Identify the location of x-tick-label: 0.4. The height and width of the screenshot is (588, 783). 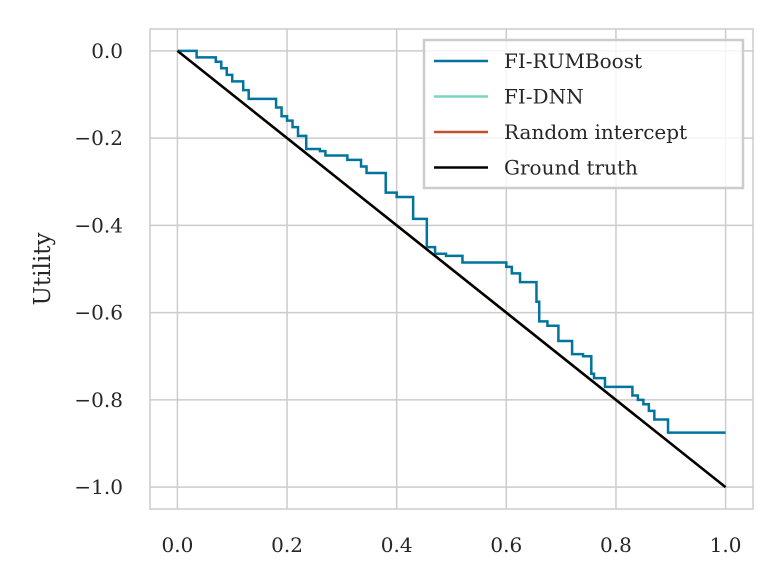
(397, 545).